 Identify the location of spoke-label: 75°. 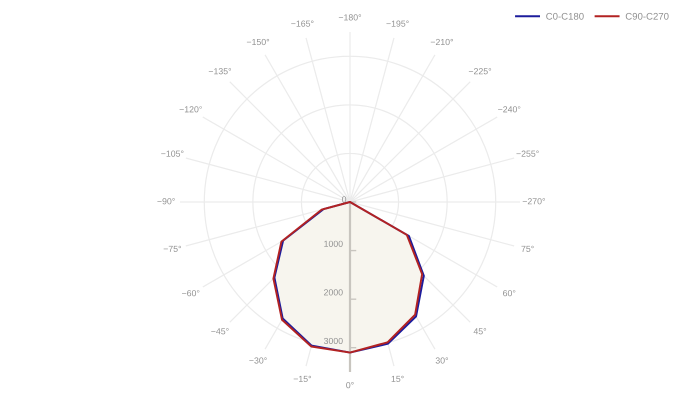
(527, 249).